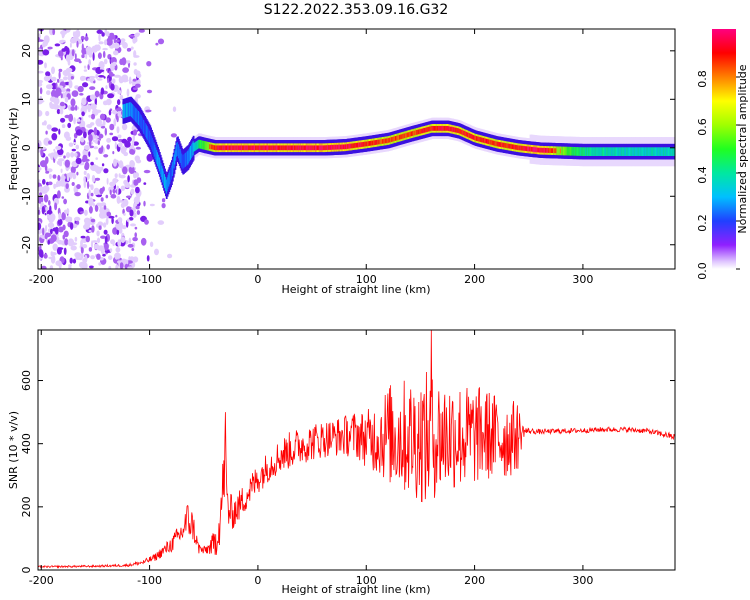 The image size is (750, 600). What do you see at coordinates (13, 149) in the screenshot?
I see `spectrogram-y-label: Frequency (Hz)` at bounding box center [13, 149].